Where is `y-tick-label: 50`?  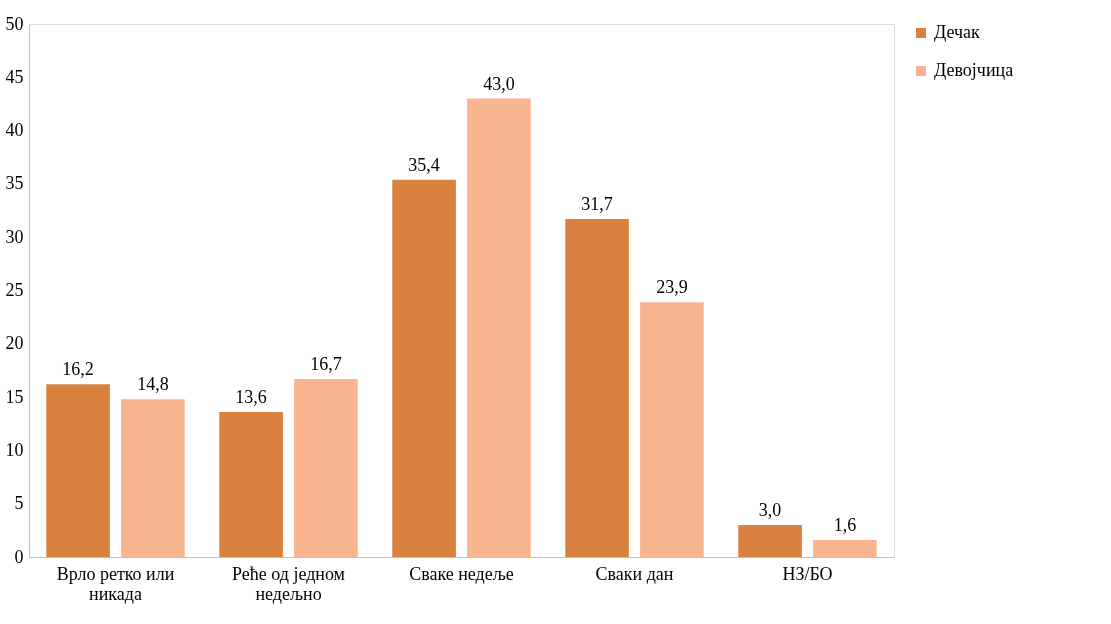 y-tick-label: 50 is located at coordinates (14, 23).